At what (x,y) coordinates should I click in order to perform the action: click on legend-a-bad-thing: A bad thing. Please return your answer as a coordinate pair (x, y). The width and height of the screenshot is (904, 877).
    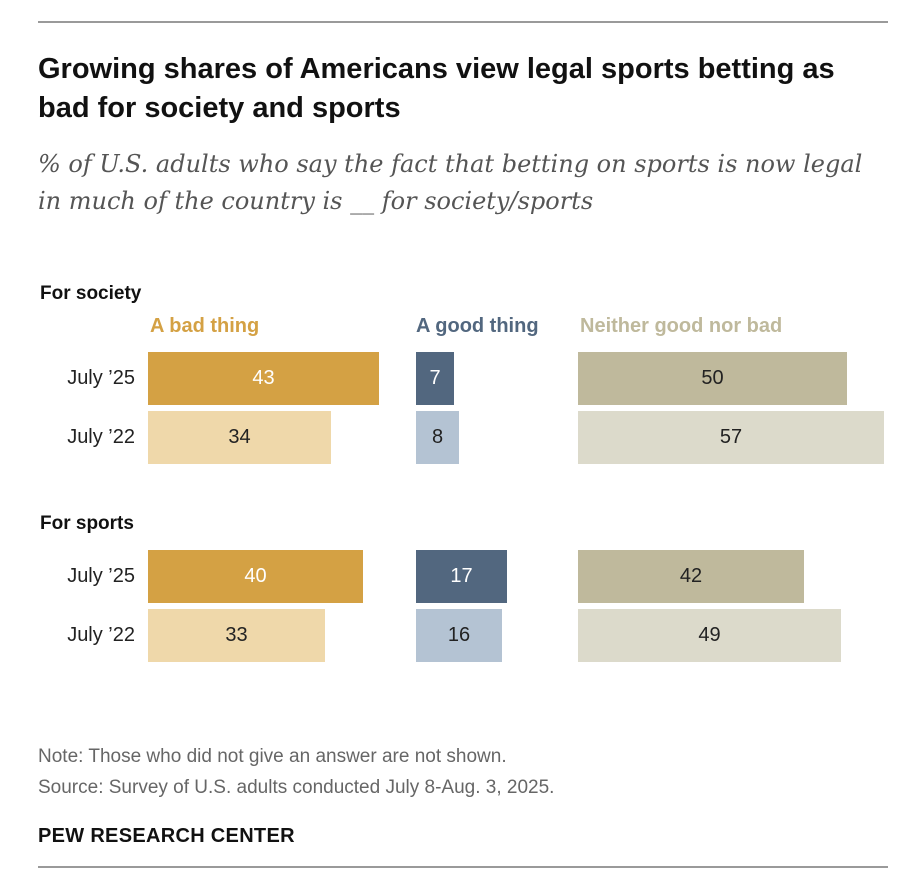
    Looking at the image, I should click on (205, 326).